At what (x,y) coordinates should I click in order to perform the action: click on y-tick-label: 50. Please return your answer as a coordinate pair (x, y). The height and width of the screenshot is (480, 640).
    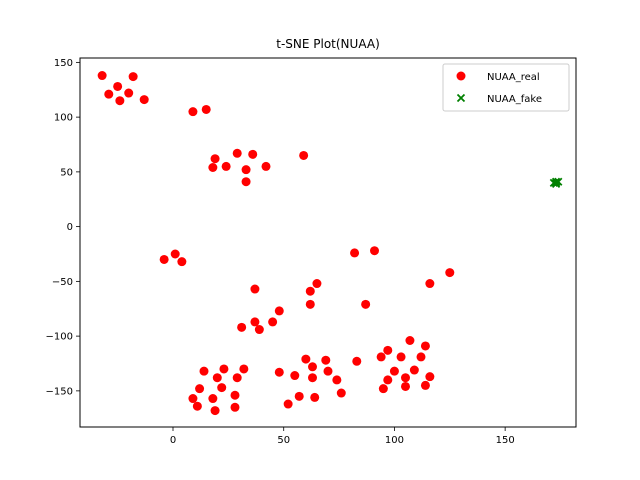
    Looking at the image, I should click on (66, 172).